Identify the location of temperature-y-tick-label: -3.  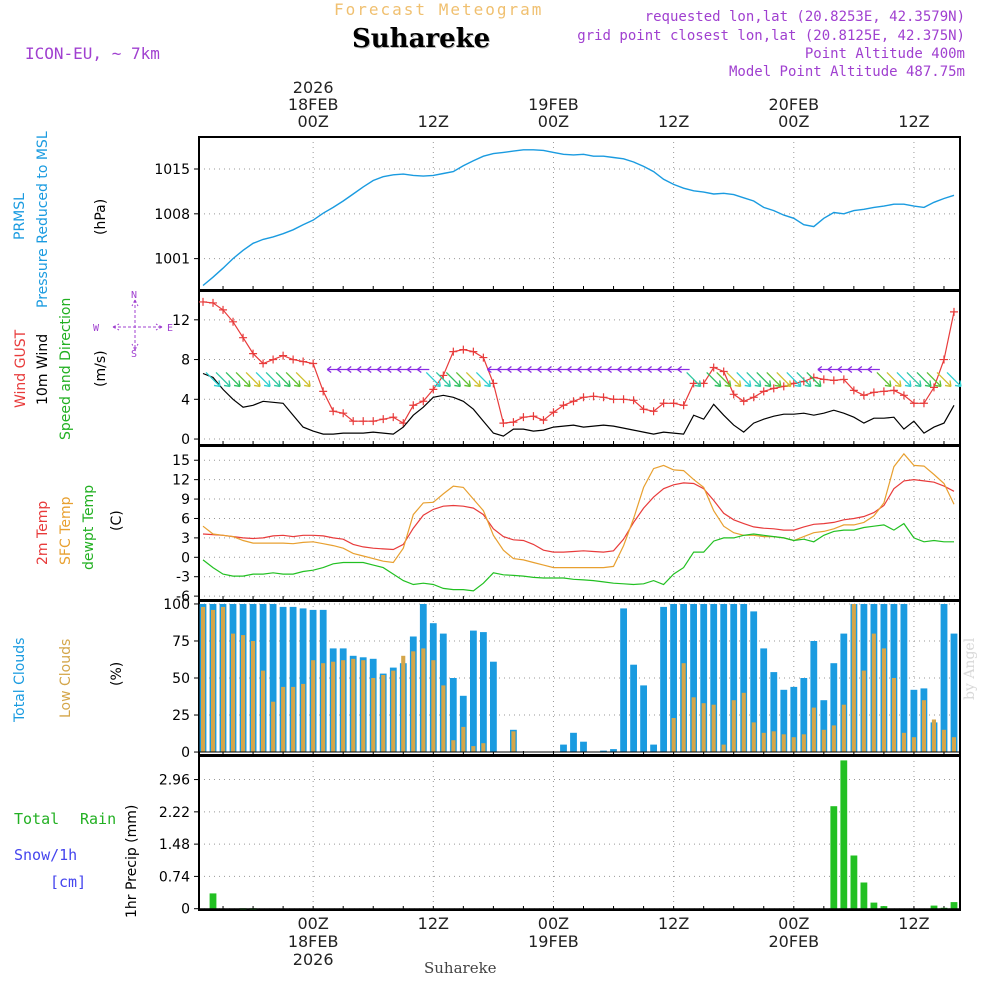
(183, 578).